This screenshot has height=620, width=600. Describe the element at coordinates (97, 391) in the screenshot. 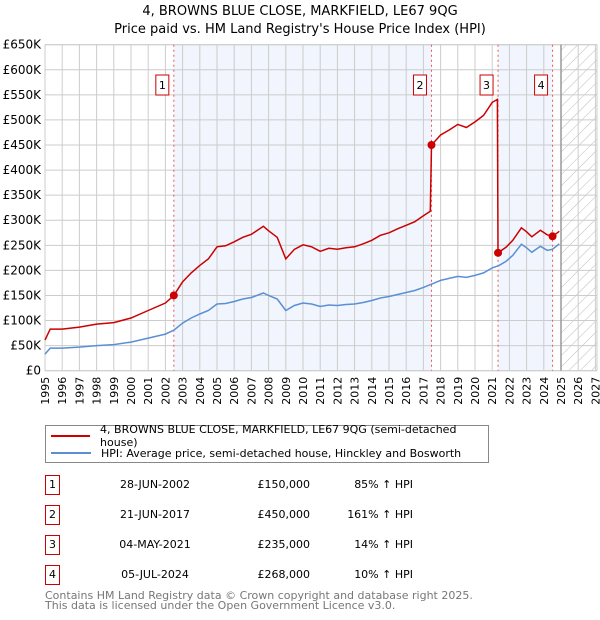

I see `x-tick-label: 1998` at that location.